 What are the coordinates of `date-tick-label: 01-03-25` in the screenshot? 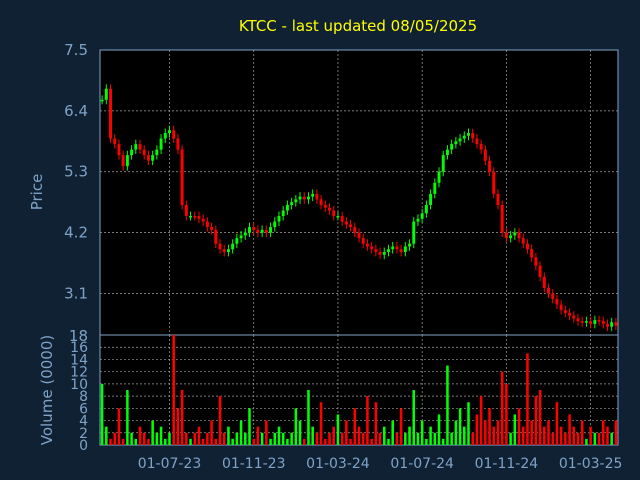 It's located at (591, 464).